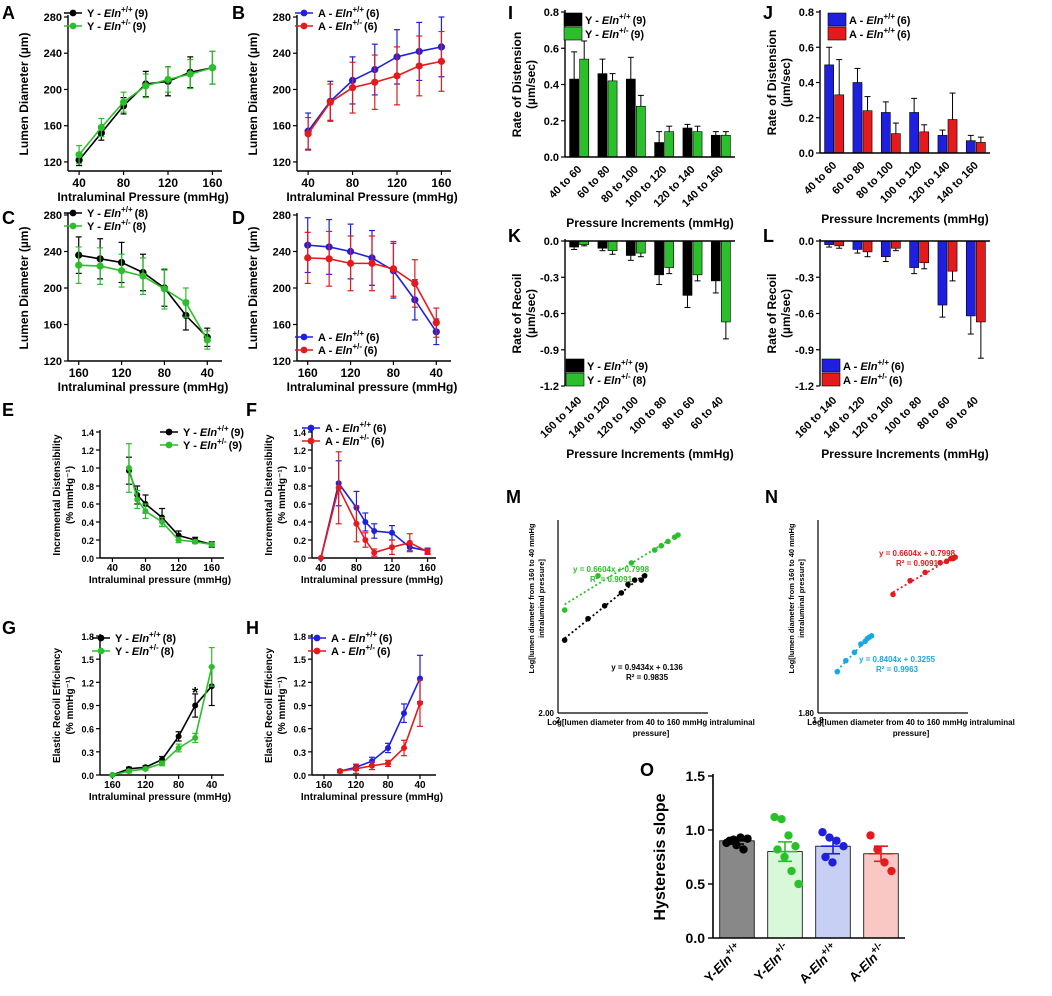  Describe the element at coordinates (53, 289) in the screenshot. I see `y-tick-label: 200` at that location.